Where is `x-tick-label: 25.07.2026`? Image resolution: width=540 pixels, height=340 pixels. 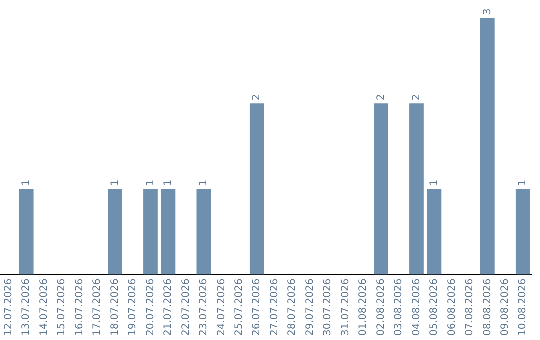
x-tick-label: 25.07.2026 is located at coordinates (239, 307).